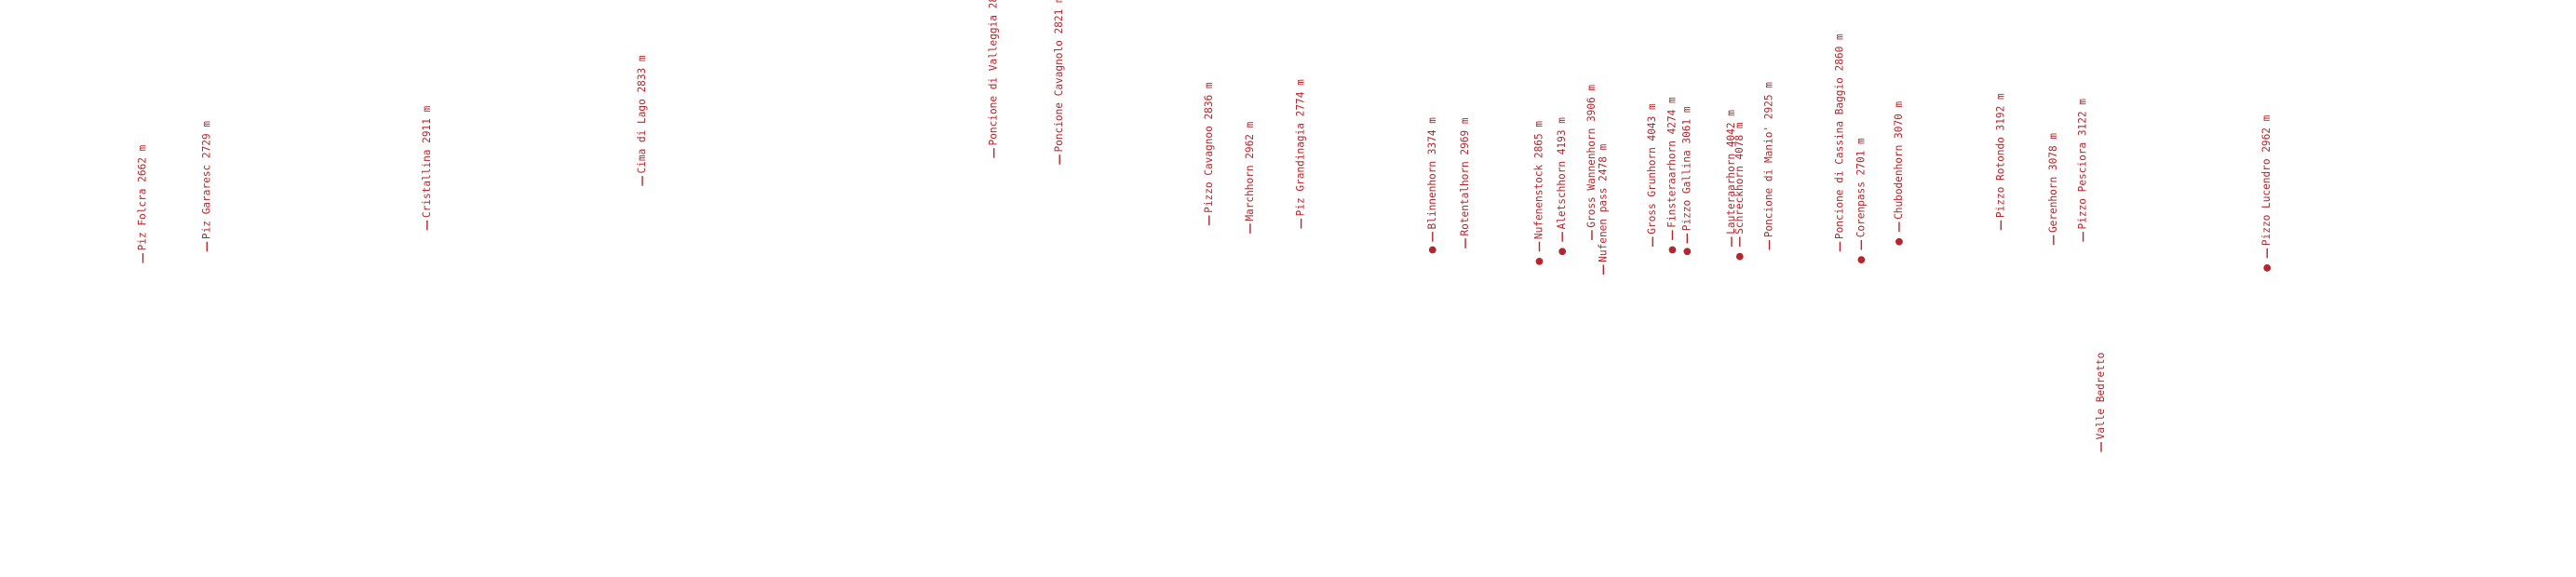  Describe the element at coordinates (994, 72) in the screenshot. I see `peak-label: Poncione di Valleggia 2873` at that location.